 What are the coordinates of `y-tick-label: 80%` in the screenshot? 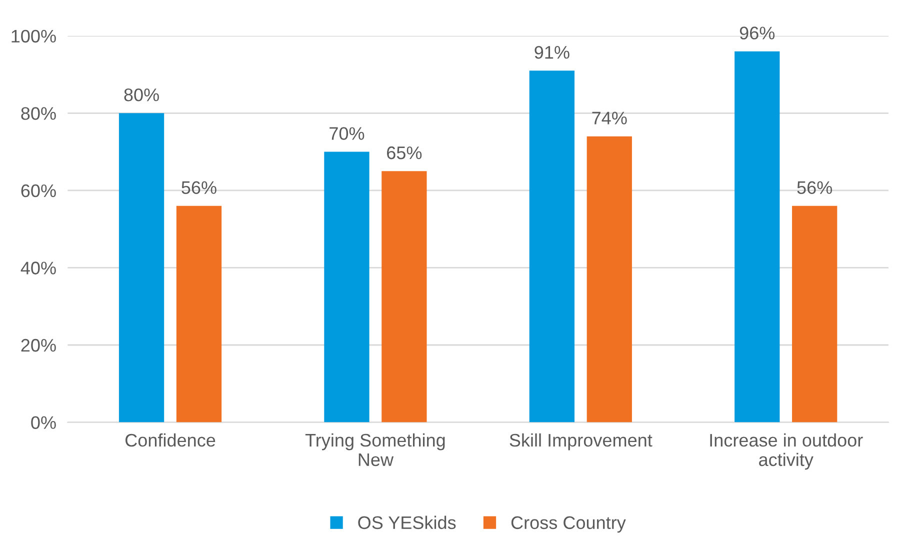 It's located at (38, 113).